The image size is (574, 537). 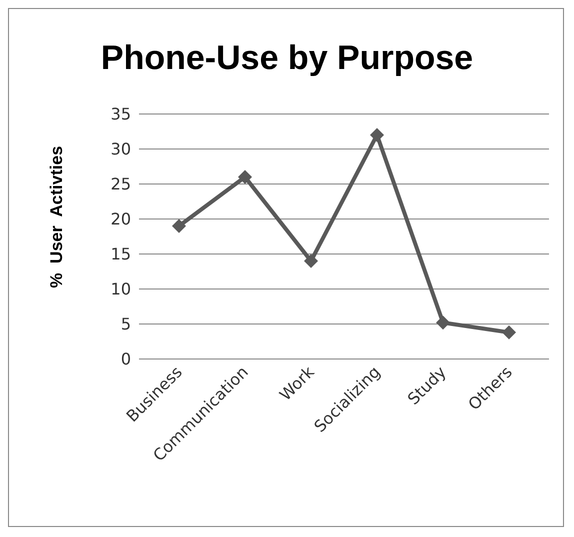 I want to click on y-tick-label: 20, so click(x=120, y=219).